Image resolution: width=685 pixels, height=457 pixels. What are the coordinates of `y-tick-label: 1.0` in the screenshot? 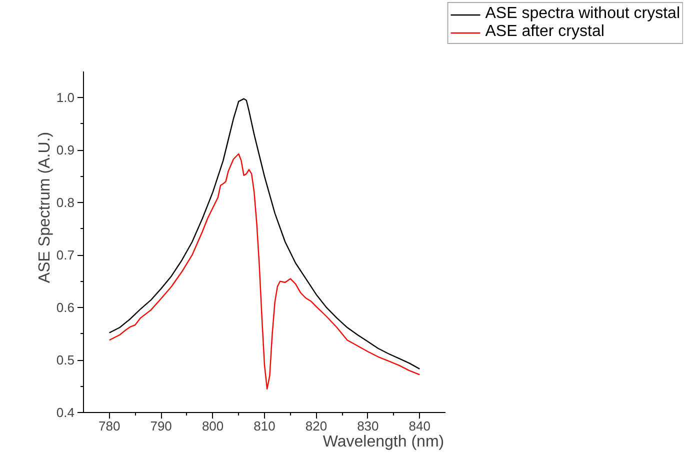 It's located at (65, 98).